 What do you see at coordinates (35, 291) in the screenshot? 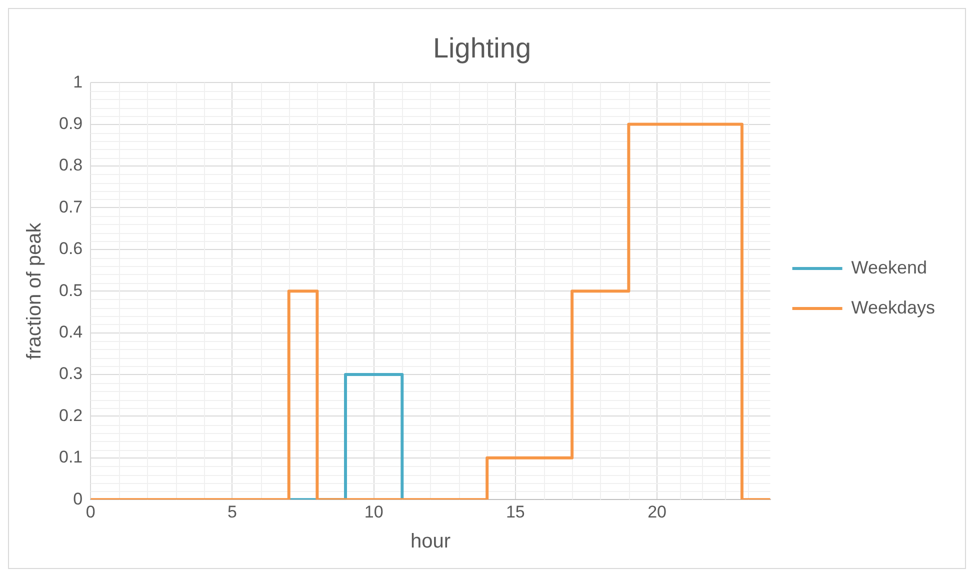
I see `y-axis-title: fraction of peak` at bounding box center [35, 291].